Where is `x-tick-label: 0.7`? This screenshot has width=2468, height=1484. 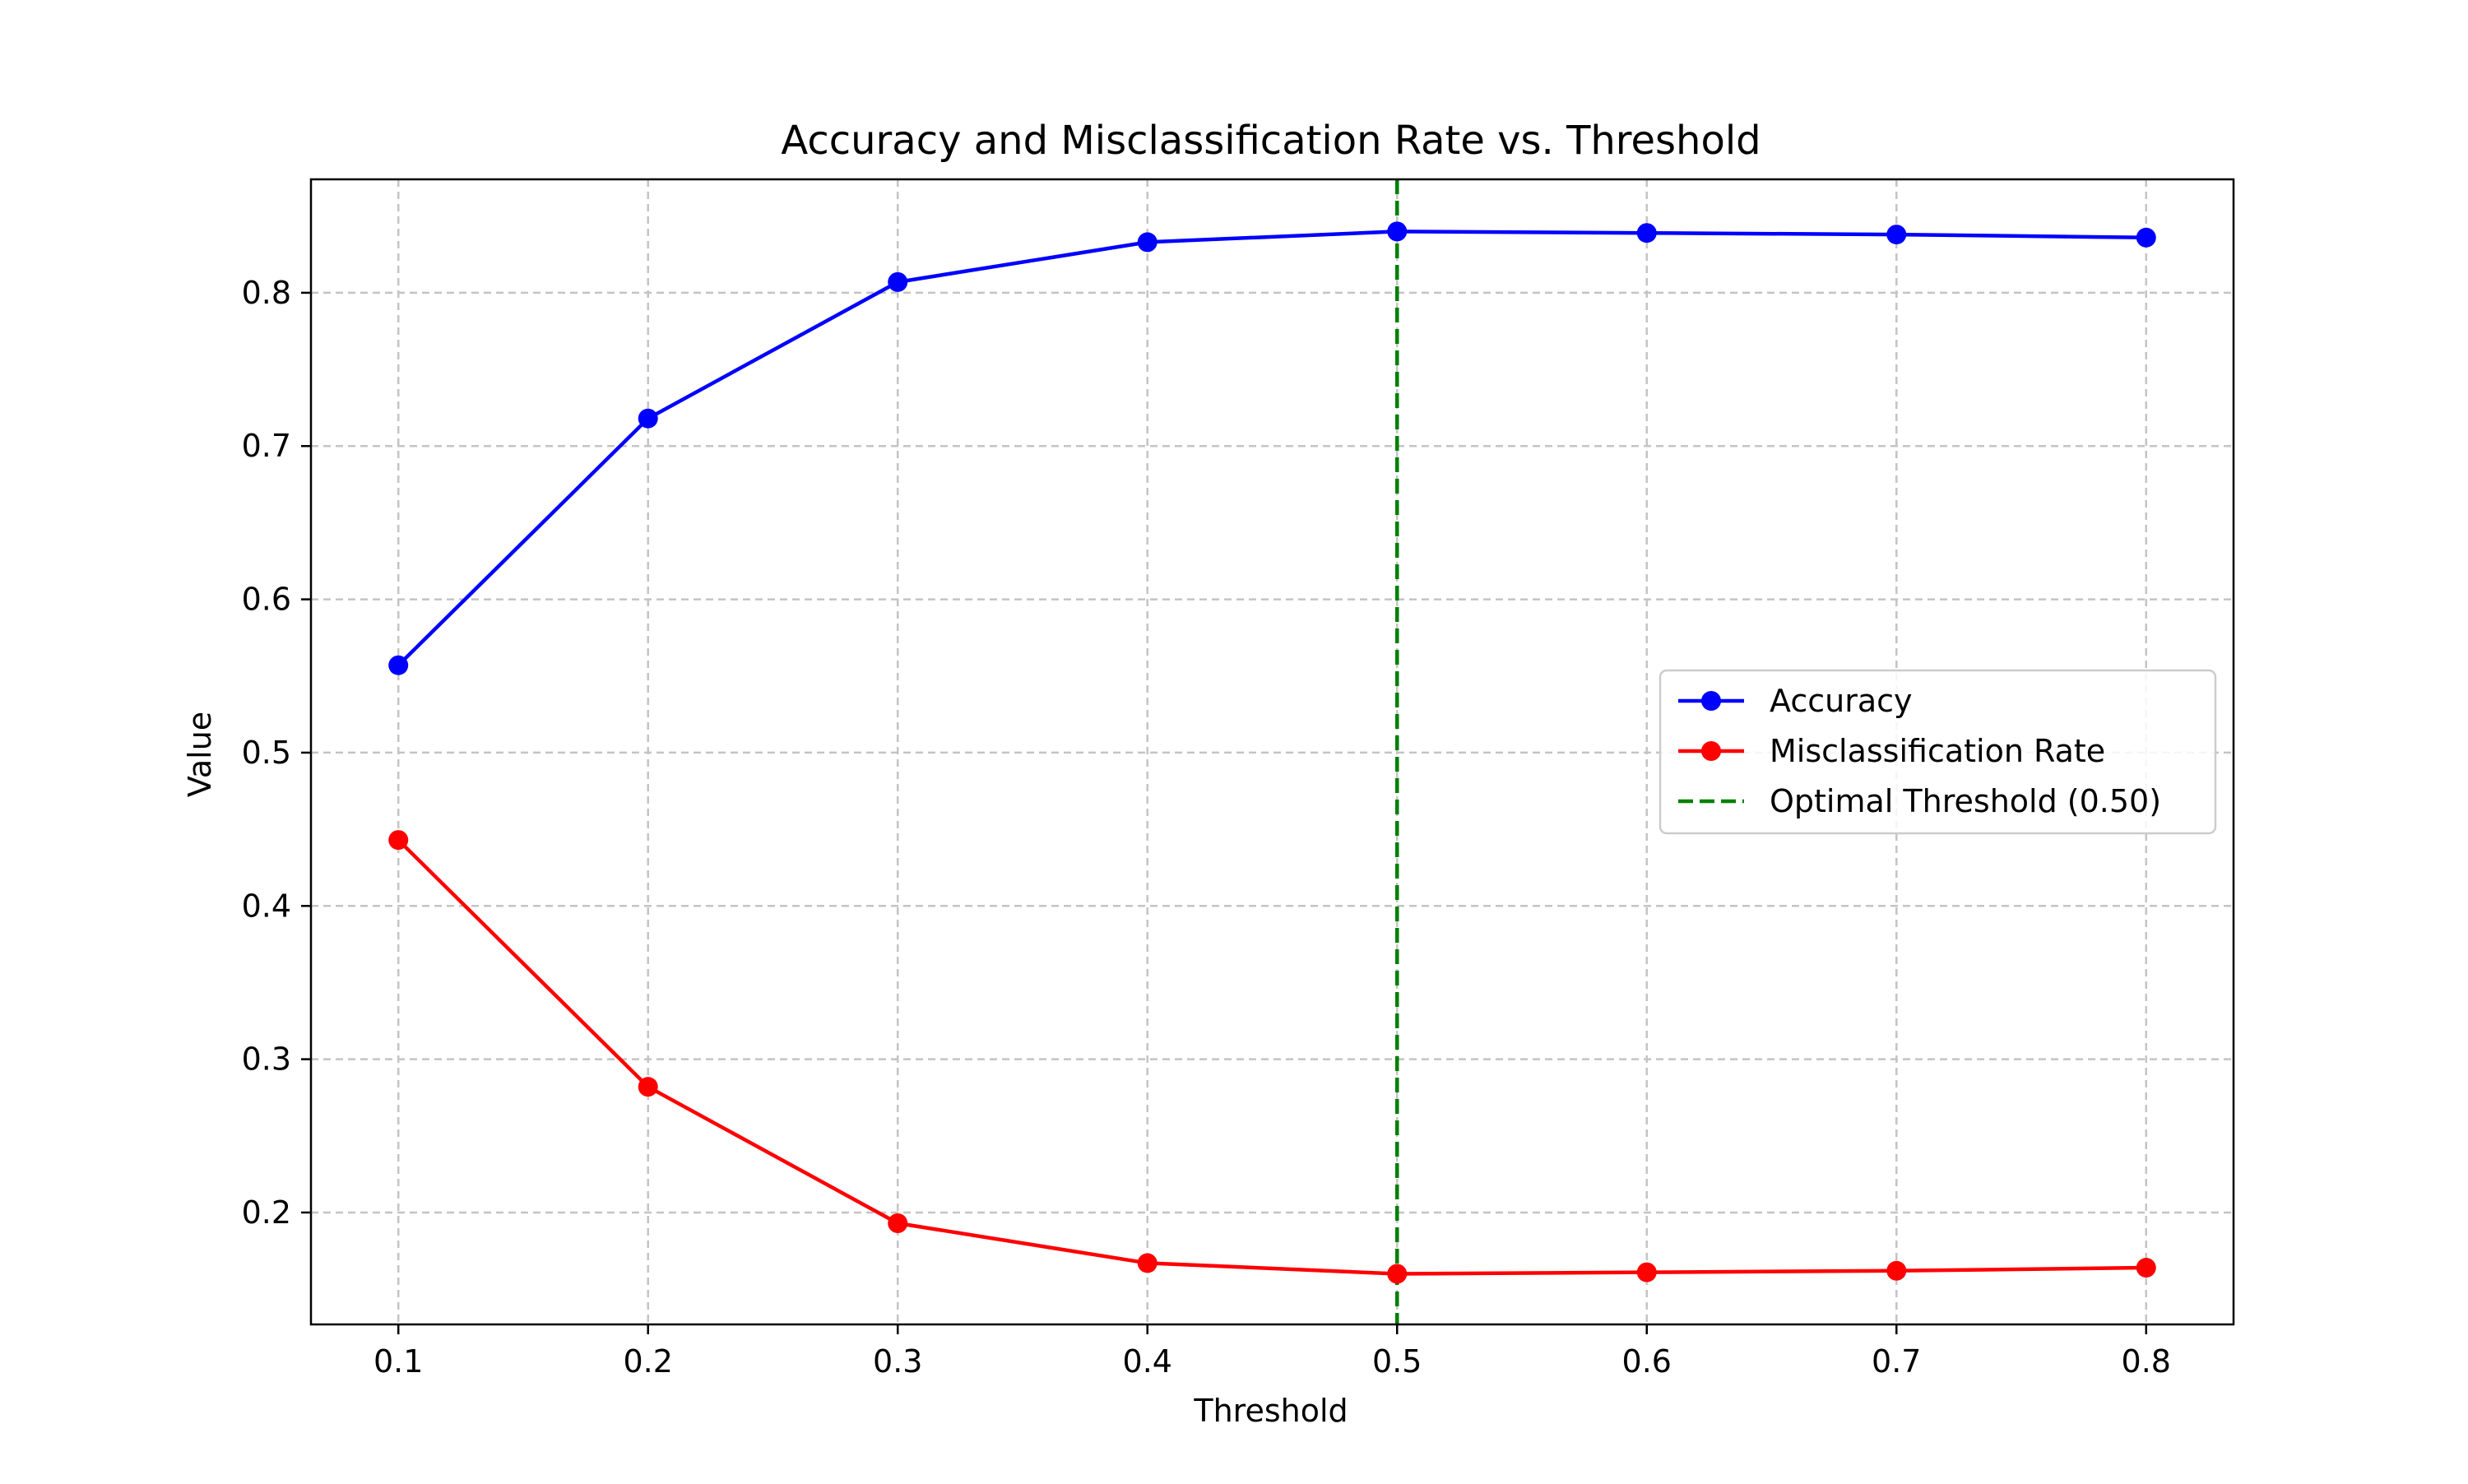
x-tick-label: 0.7 is located at coordinates (1896, 1361).